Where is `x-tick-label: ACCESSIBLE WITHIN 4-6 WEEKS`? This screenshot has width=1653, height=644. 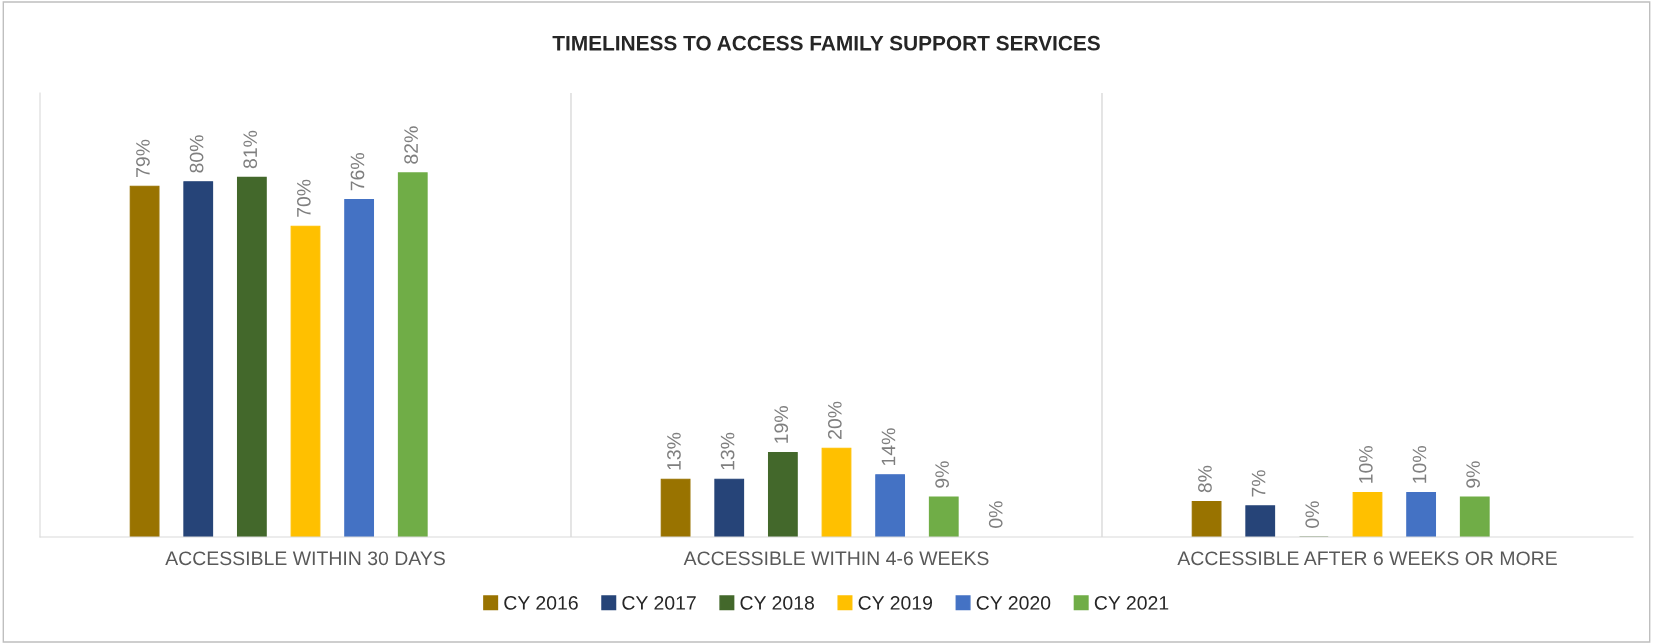
x-tick-label: ACCESSIBLE WITHIN 4-6 WEEKS is located at coordinates (836, 558).